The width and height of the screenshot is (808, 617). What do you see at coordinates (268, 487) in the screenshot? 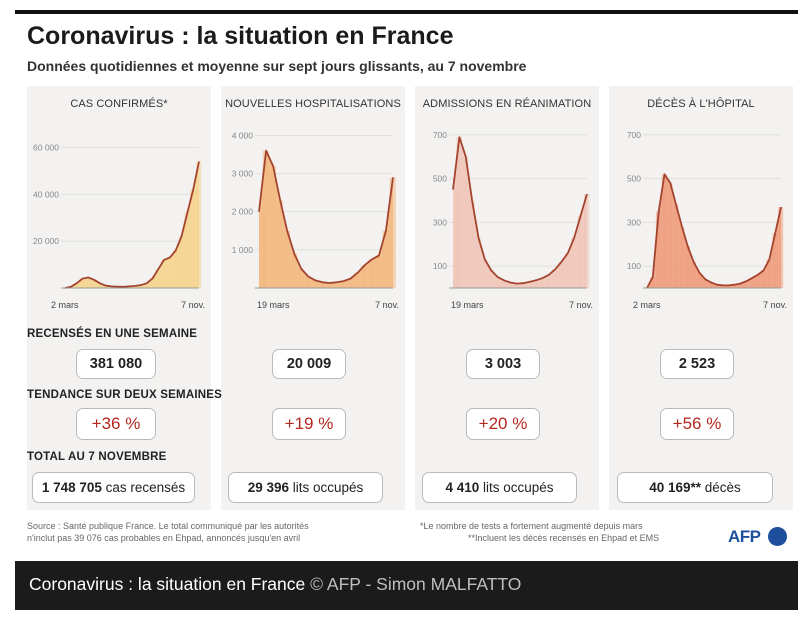
I see `total-number-hospitalisations: 29 396` at bounding box center [268, 487].